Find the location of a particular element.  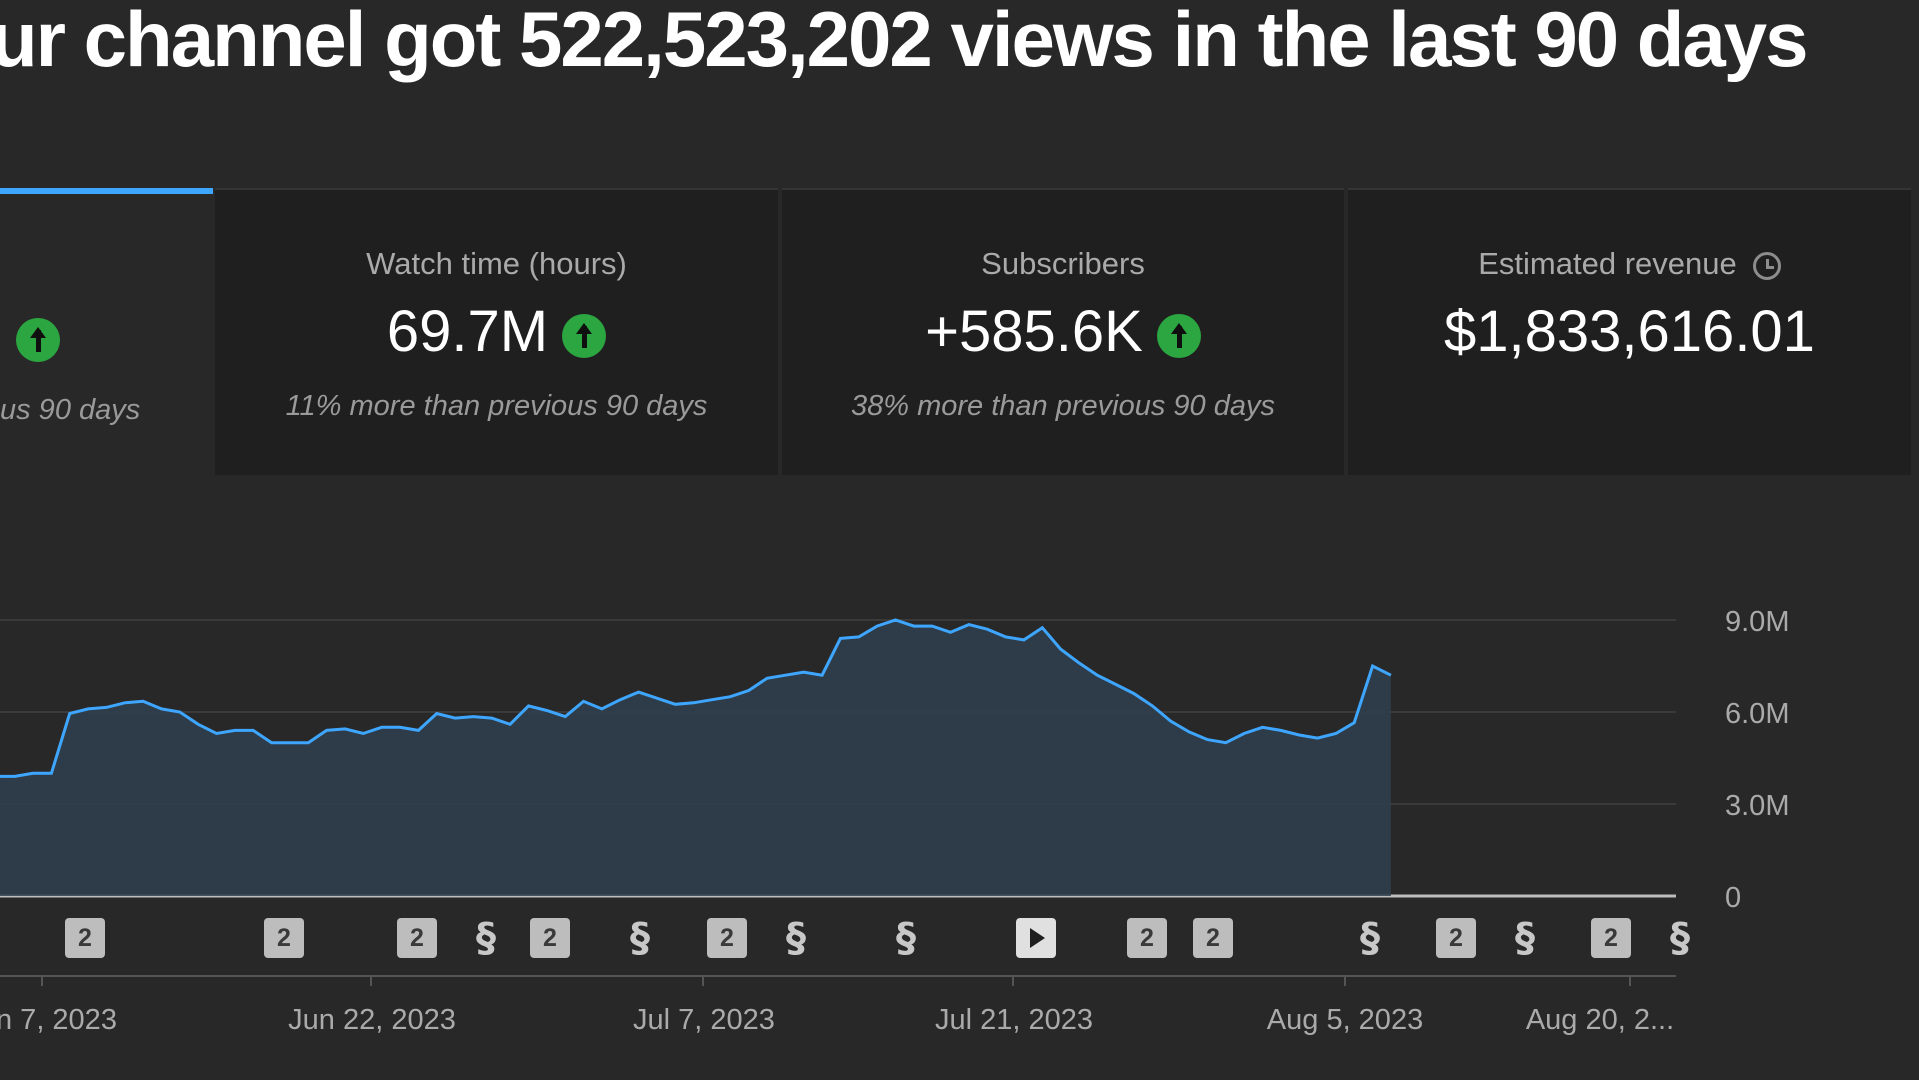

metric-card-views: us 90 days is located at coordinates (106, 331).